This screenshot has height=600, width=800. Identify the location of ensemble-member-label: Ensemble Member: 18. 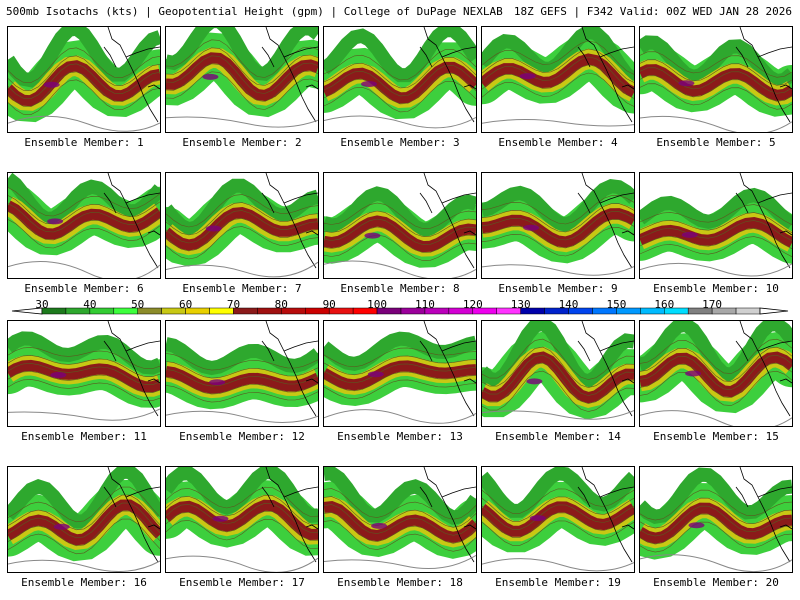
(400, 582).